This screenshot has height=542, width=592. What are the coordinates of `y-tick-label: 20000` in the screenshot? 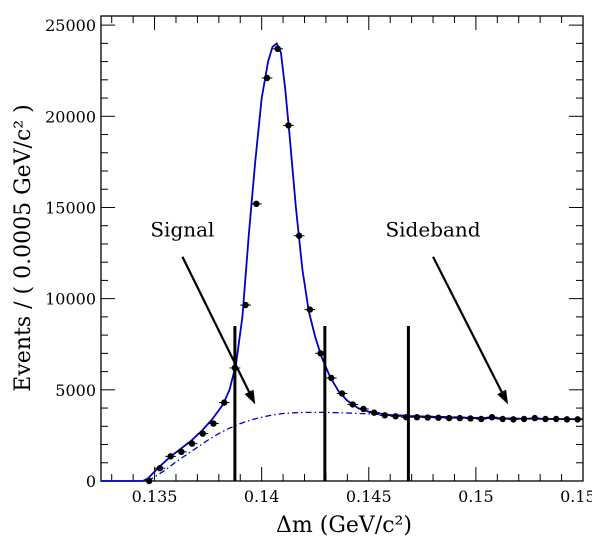 It's located at (70, 116).